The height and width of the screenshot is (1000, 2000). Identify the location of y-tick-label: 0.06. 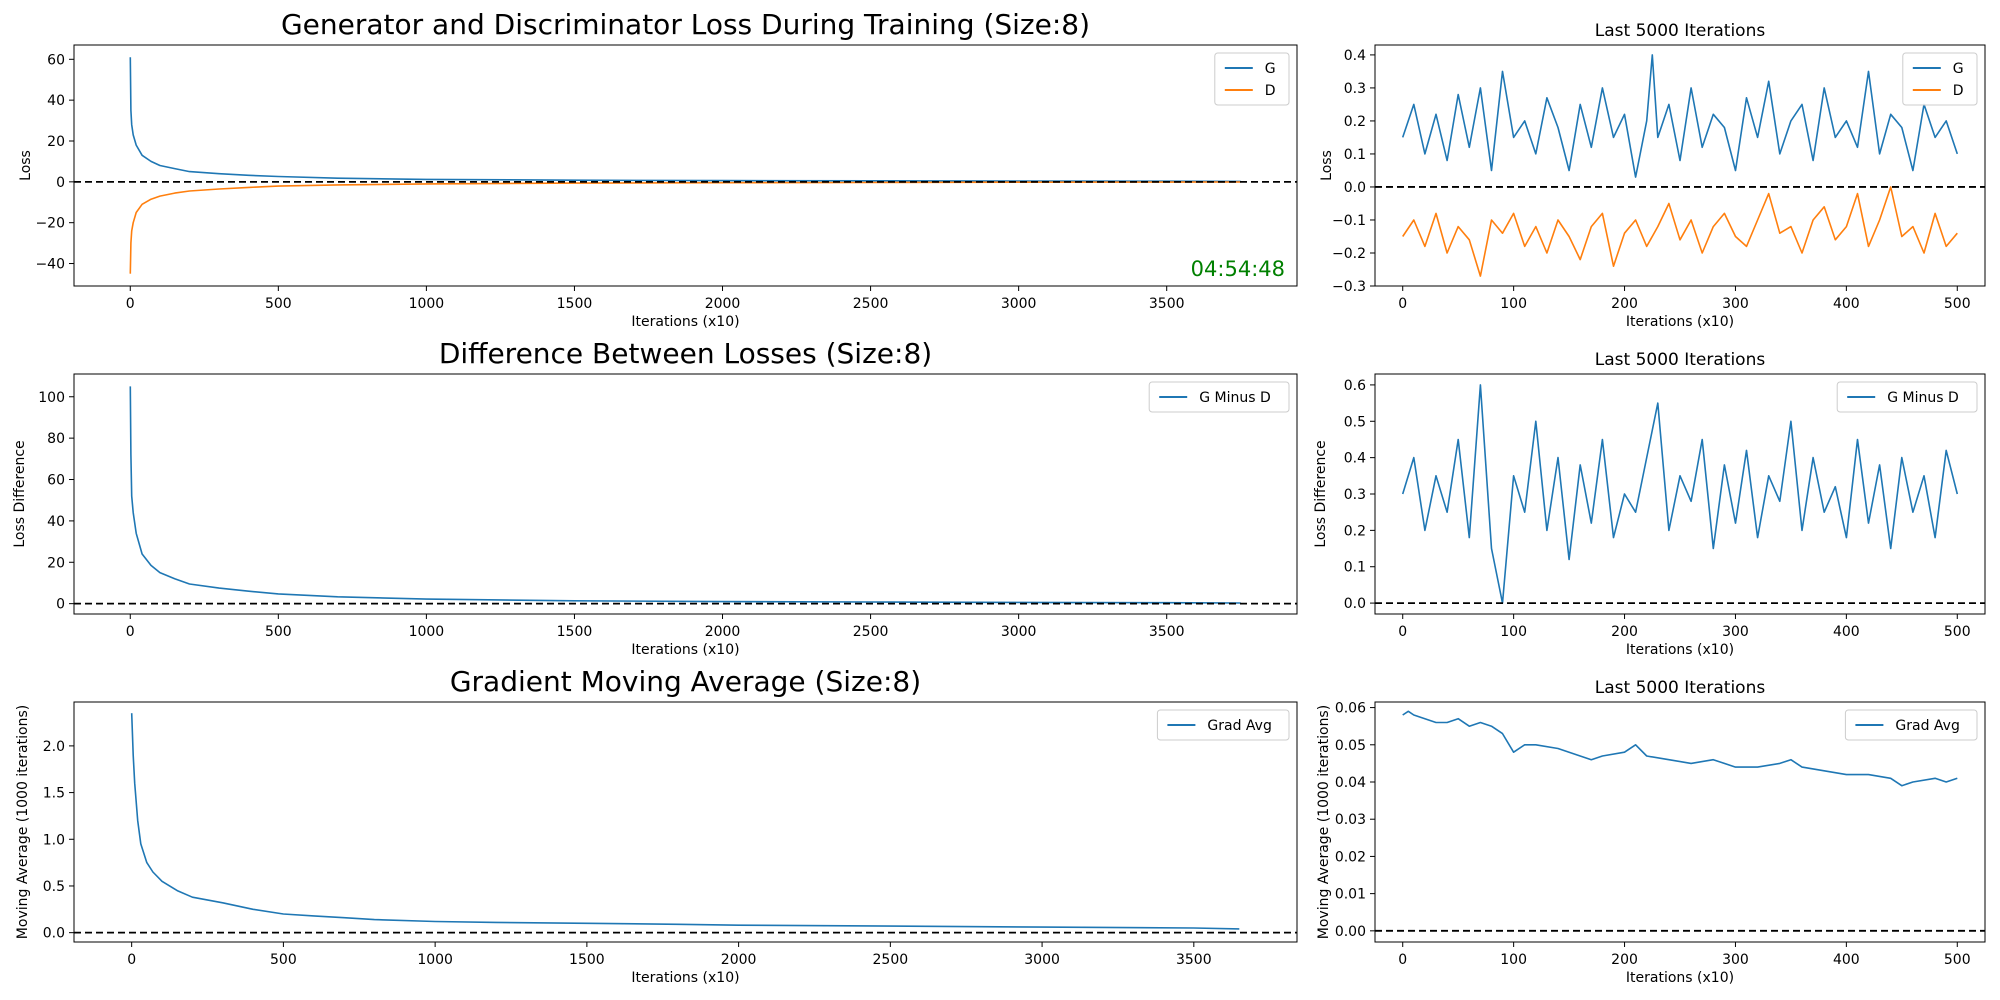
(1350, 709).